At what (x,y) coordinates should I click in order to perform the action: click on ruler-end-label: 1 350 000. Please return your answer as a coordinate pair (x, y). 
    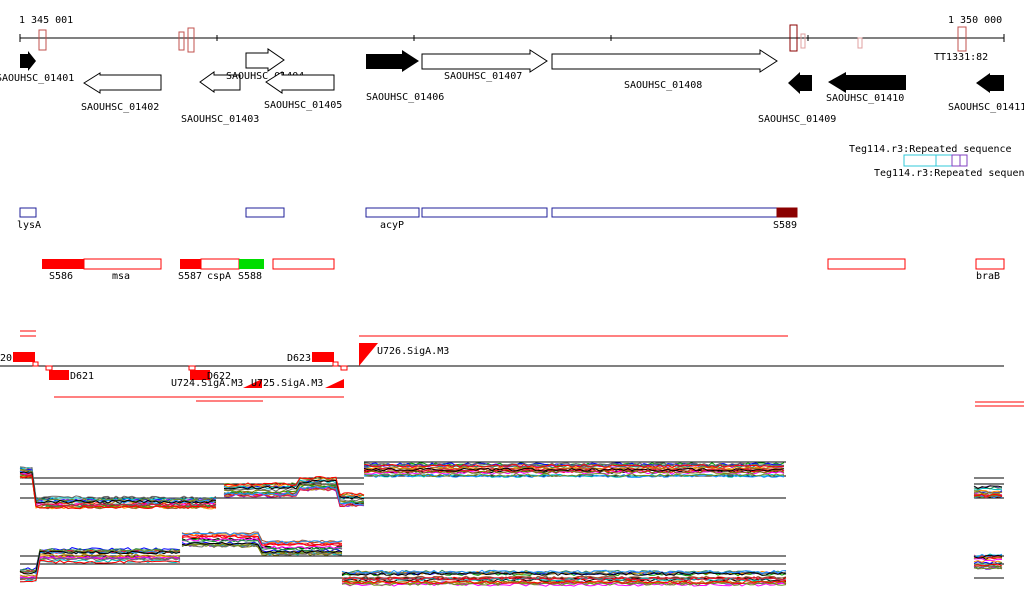
    Looking at the image, I should click on (975, 20).